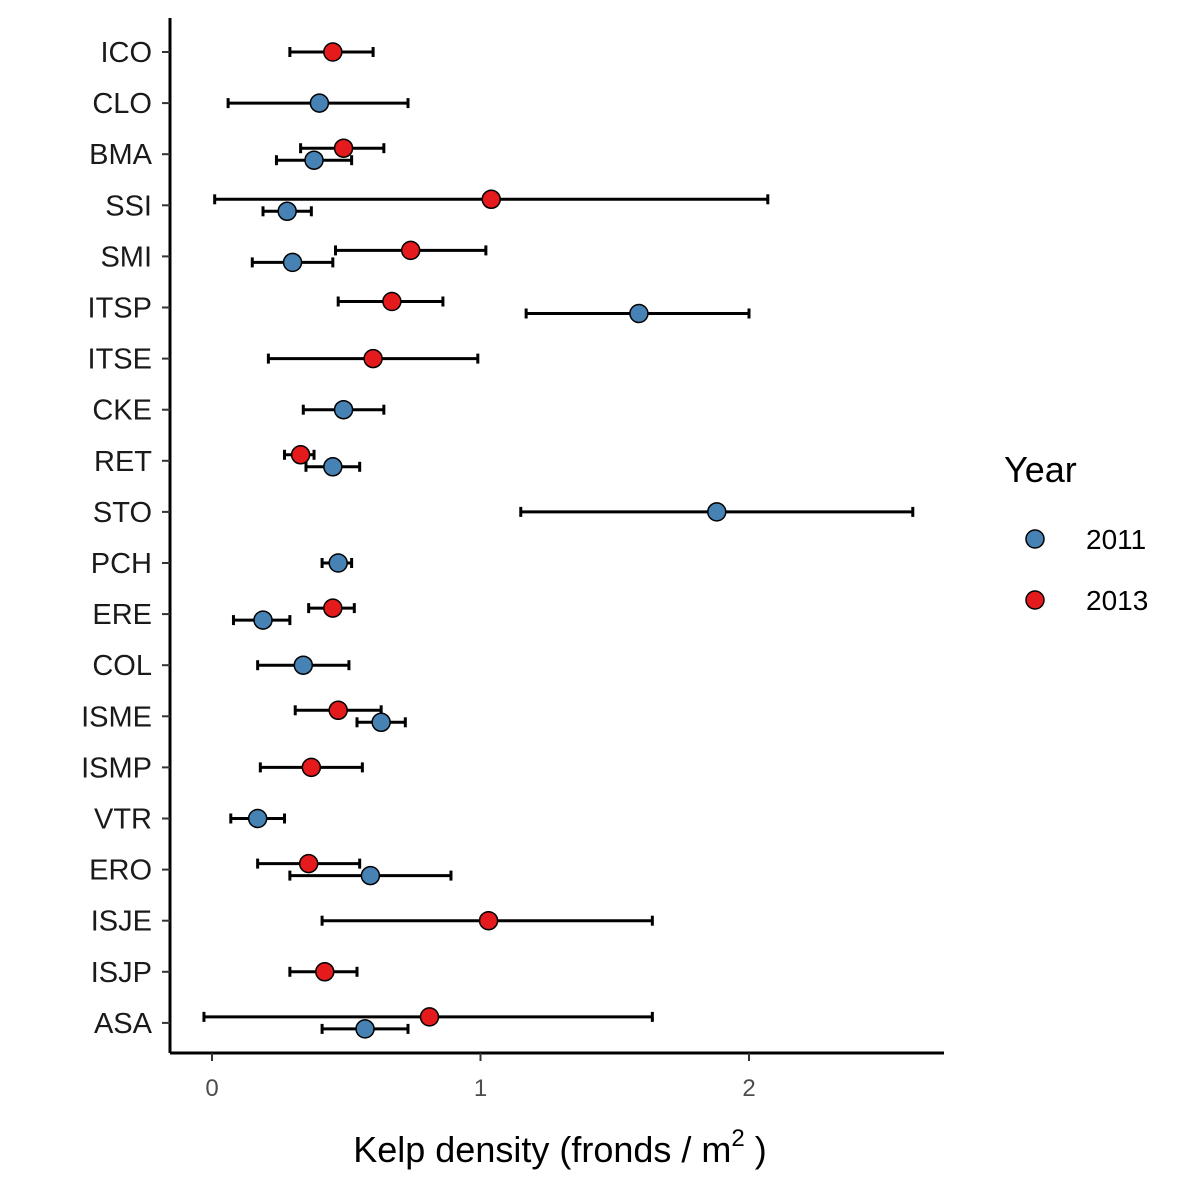  I want to click on point-isje-2013, so click(488, 920).